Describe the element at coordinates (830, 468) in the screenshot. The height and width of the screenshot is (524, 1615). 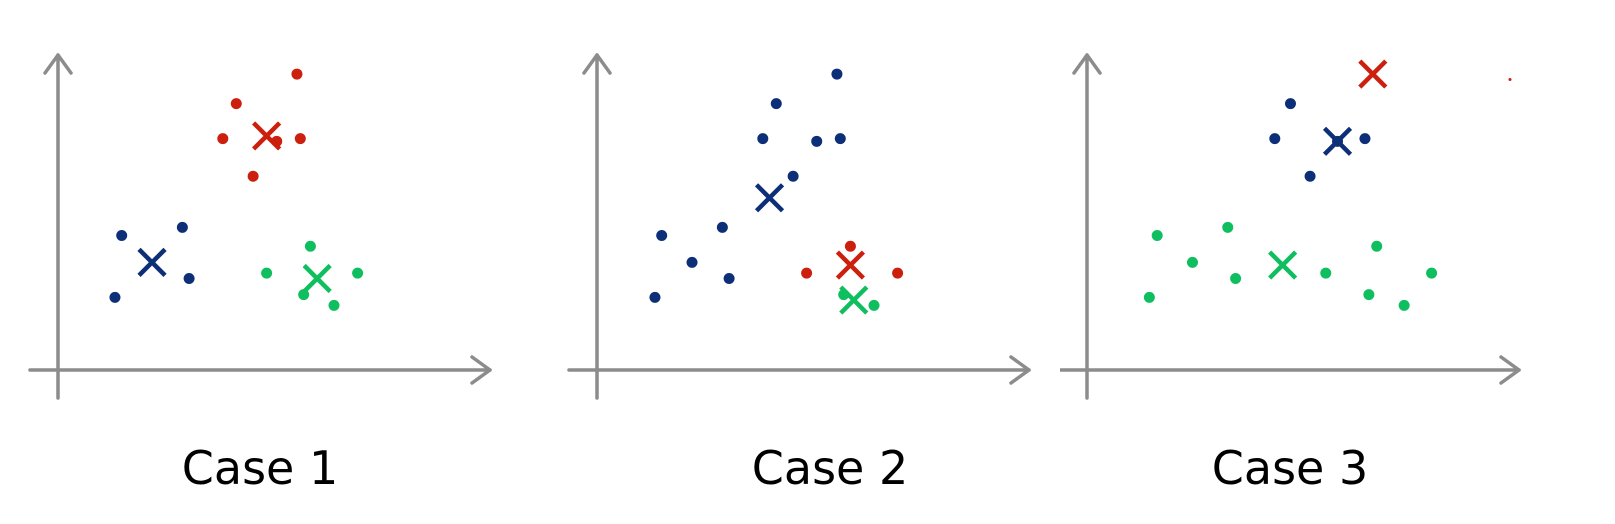
I see `case-2-title: Case 2` at that location.